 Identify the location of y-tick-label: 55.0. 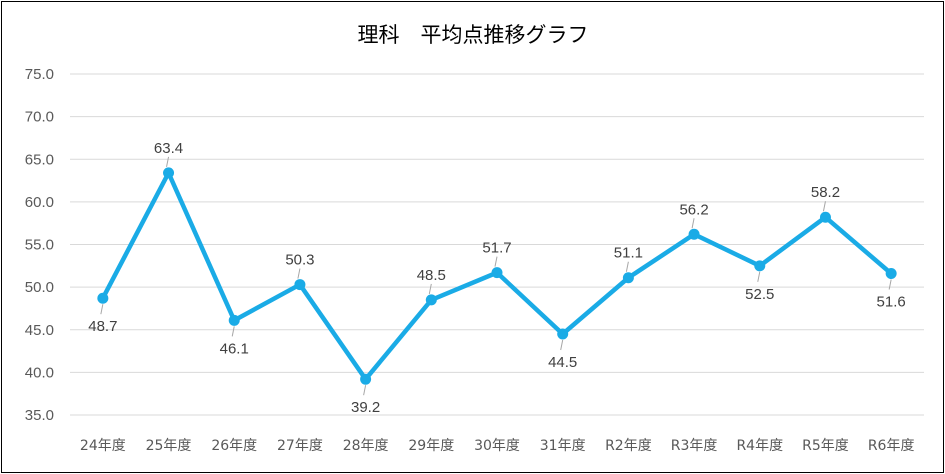
(39, 245).